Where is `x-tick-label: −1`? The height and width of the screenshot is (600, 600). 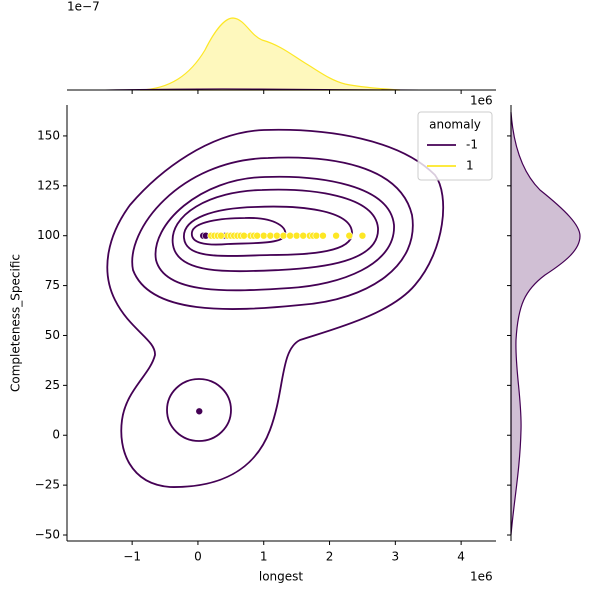 x-tick-label: −1 is located at coordinates (132, 557).